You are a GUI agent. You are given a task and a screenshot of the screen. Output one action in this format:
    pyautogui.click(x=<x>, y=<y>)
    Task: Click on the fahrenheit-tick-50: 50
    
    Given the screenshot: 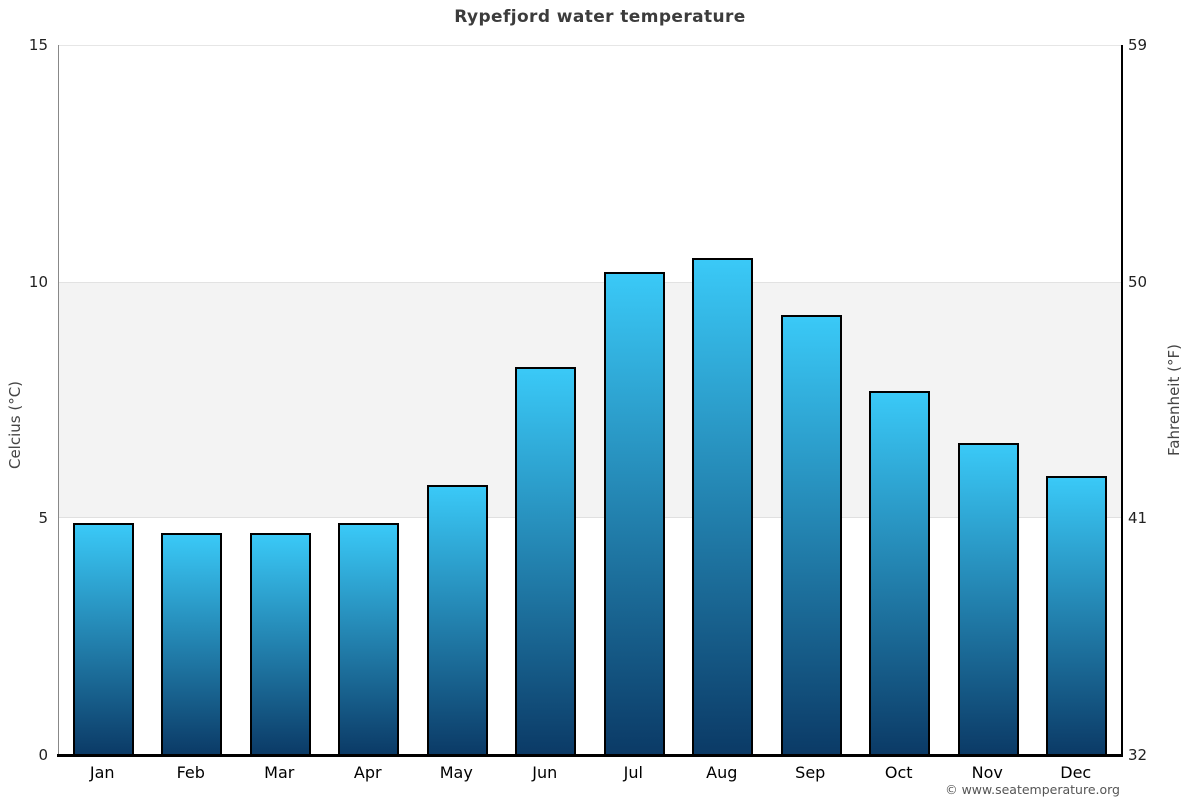 What is the action you would take?
    pyautogui.click(x=1138, y=281)
    